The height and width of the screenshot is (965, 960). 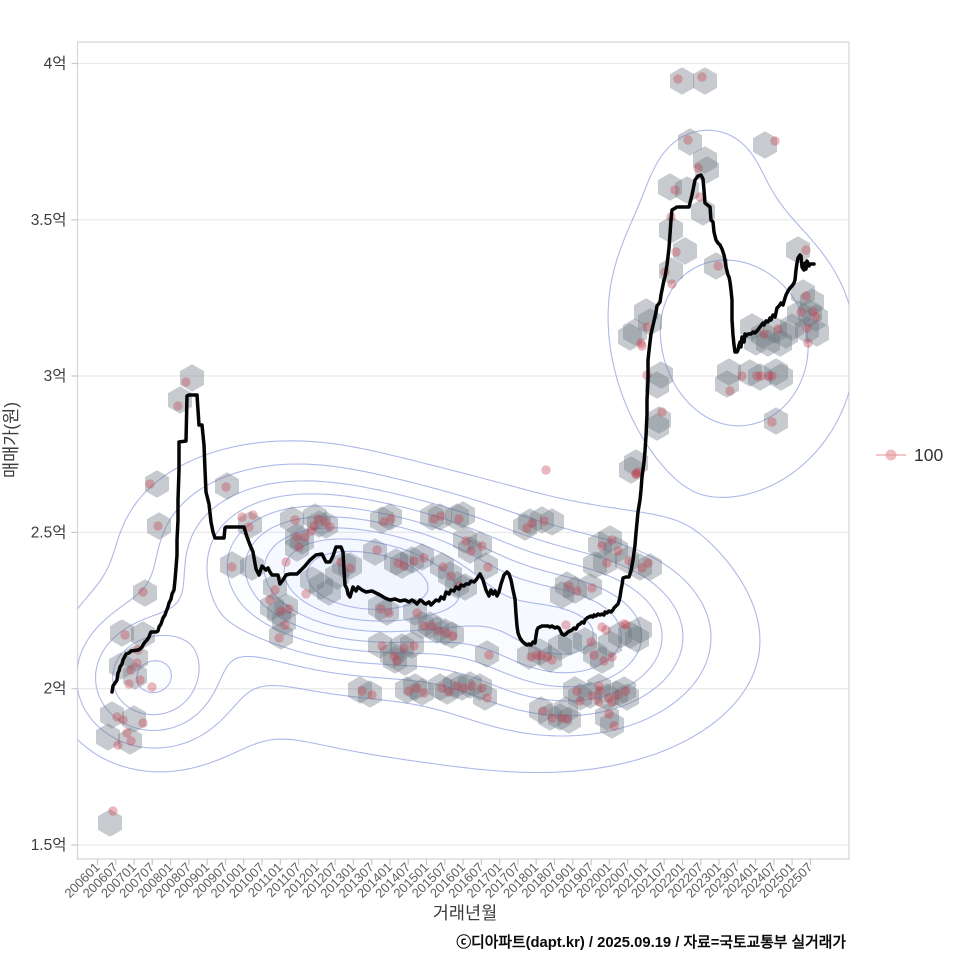 I want to click on svg-text: 1.5억, so click(x=49, y=845).